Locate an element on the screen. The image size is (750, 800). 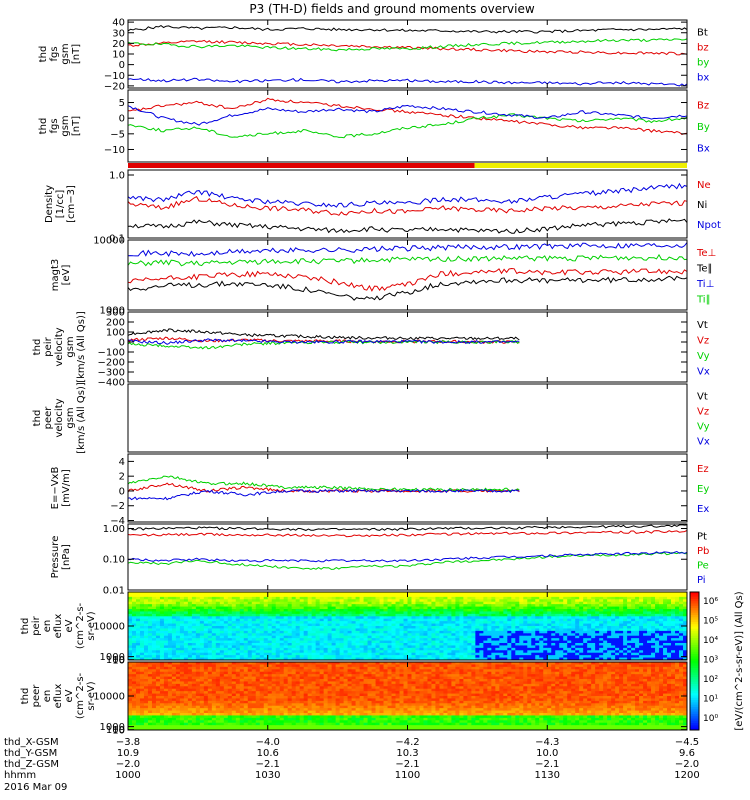
legend-entry: By is located at coordinates (703, 127).